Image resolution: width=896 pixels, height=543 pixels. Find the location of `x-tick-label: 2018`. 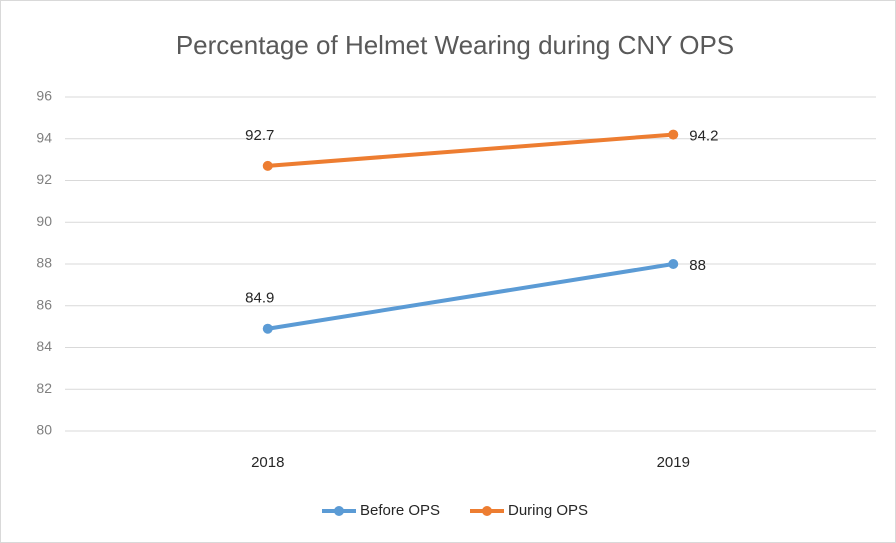

x-tick-label: 2018 is located at coordinates (267, 462).